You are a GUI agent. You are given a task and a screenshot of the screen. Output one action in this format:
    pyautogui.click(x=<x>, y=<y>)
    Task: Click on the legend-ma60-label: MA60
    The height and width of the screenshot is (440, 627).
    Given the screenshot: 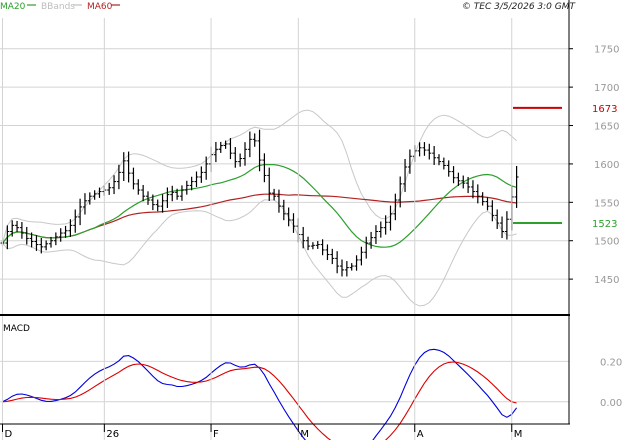 What is the action you would take?
    pyautogui.click(x=100, y=7)
    